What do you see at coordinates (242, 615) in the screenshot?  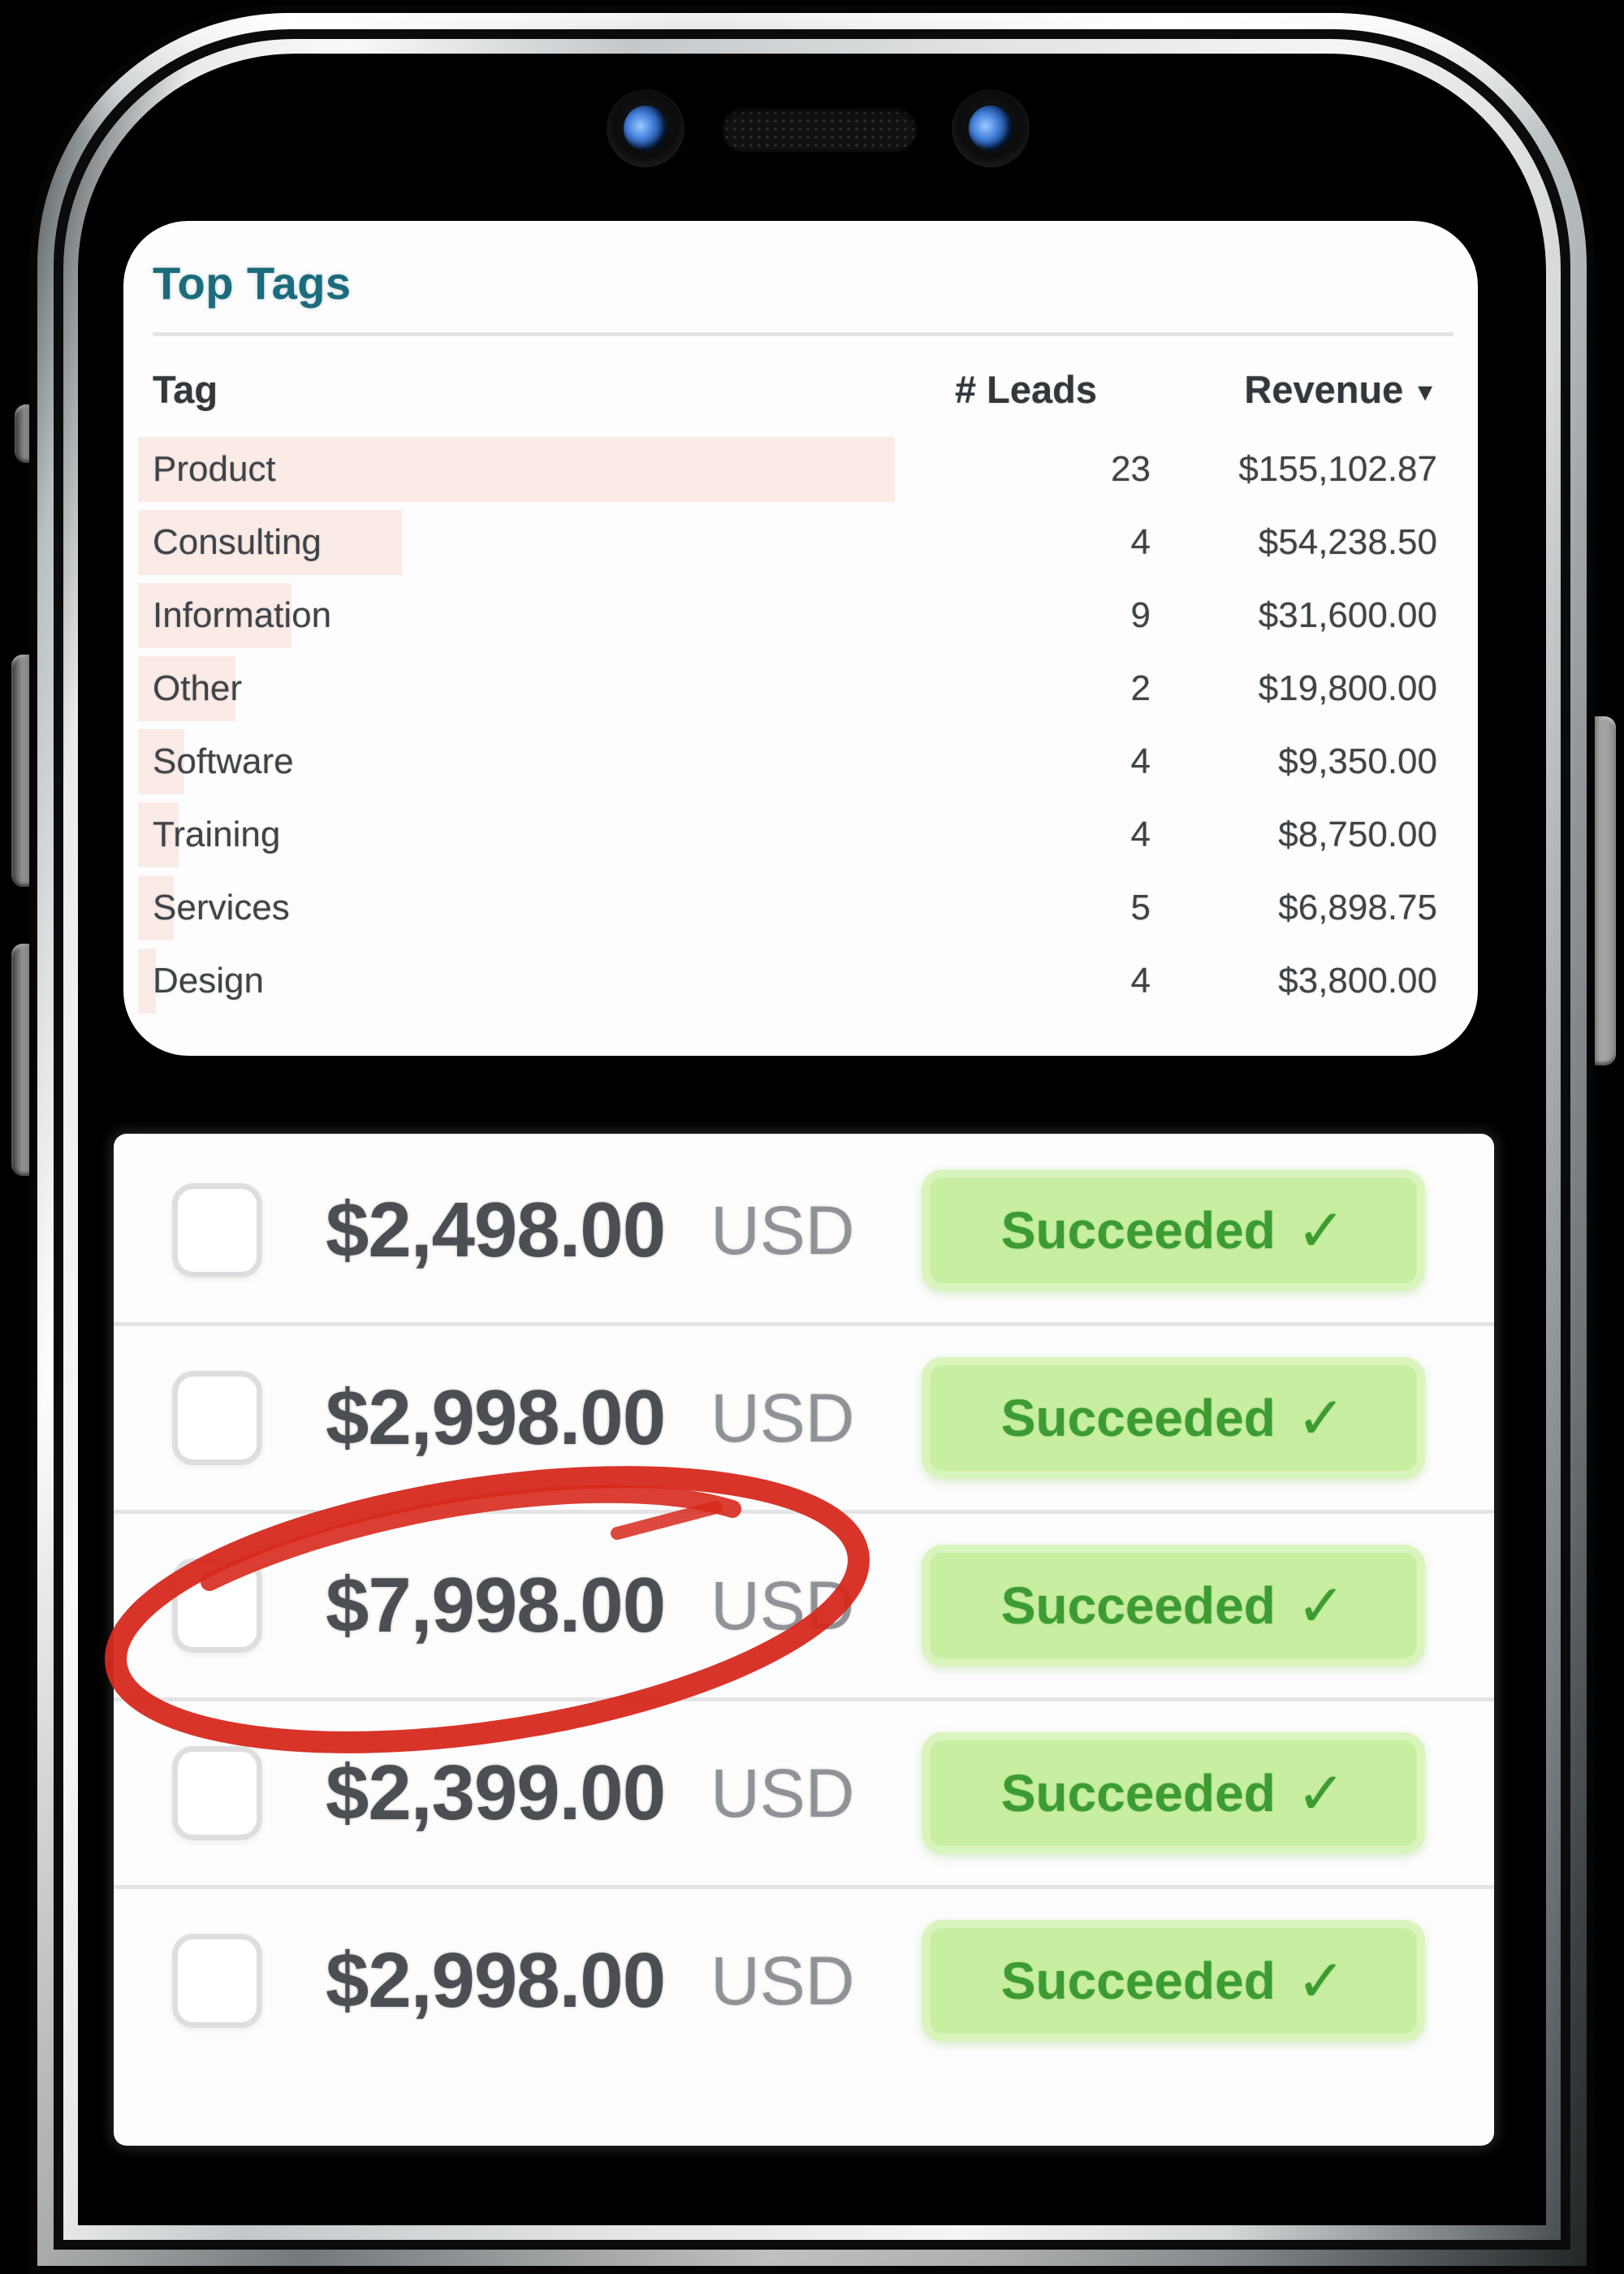 I see `tag-name: Information` at bounding box center [242, 615].